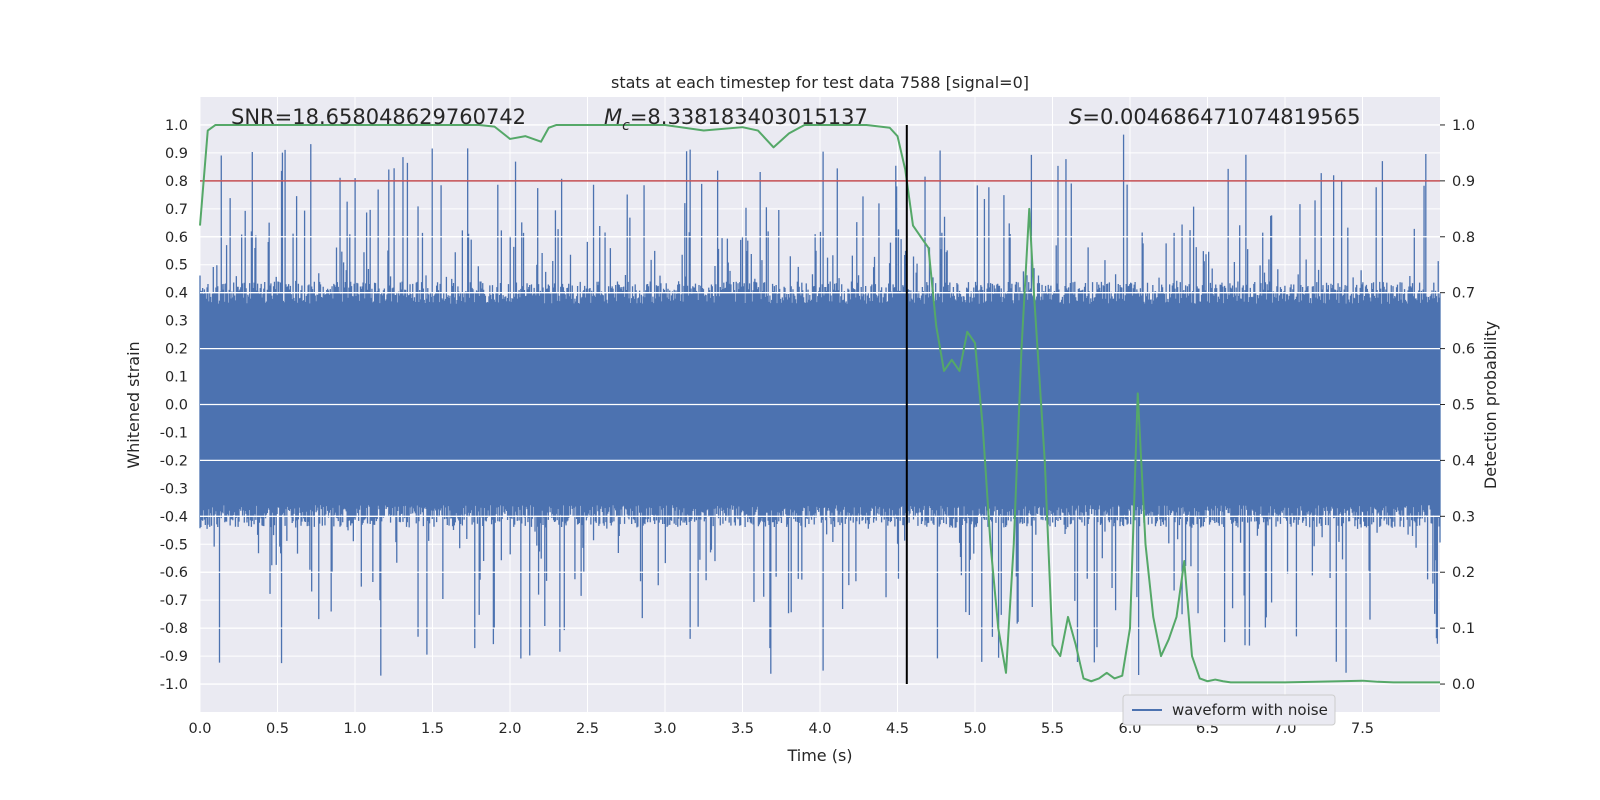  I want to click on y-tick-label: -0.8, so click(174, 629).